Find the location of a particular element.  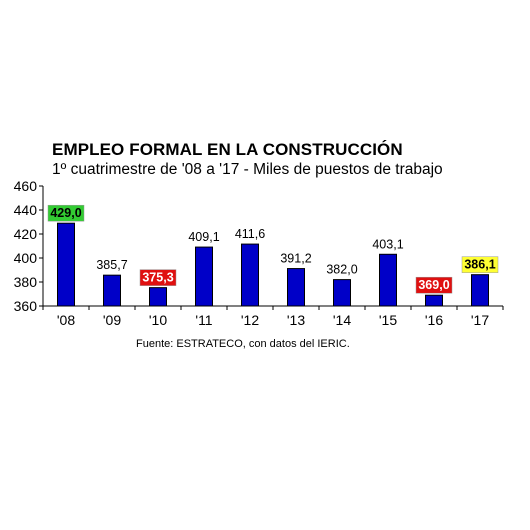

value-label-8: 369,0 is located at coordinates (433, 285).